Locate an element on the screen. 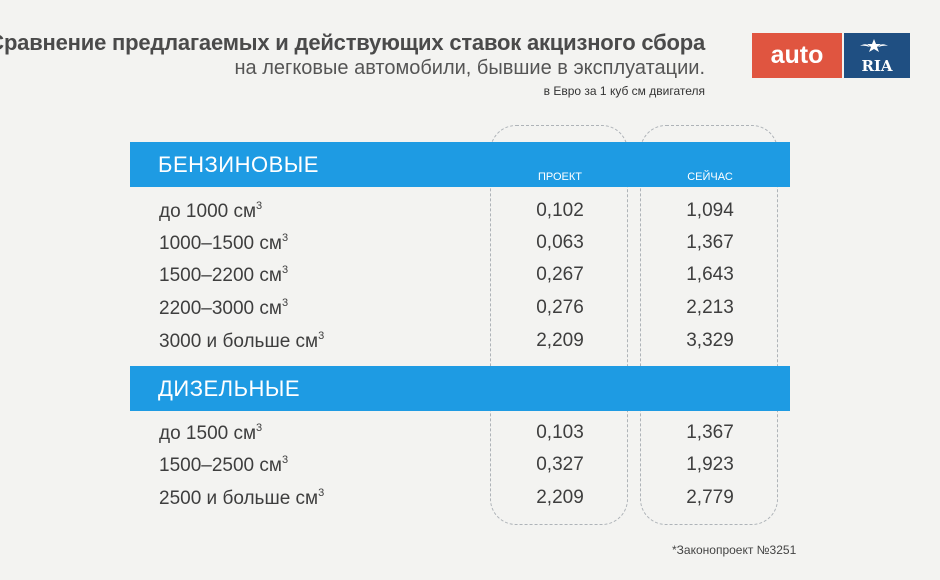  column-header-project: ПРОЕКТ is located at coordinates (560, 177).